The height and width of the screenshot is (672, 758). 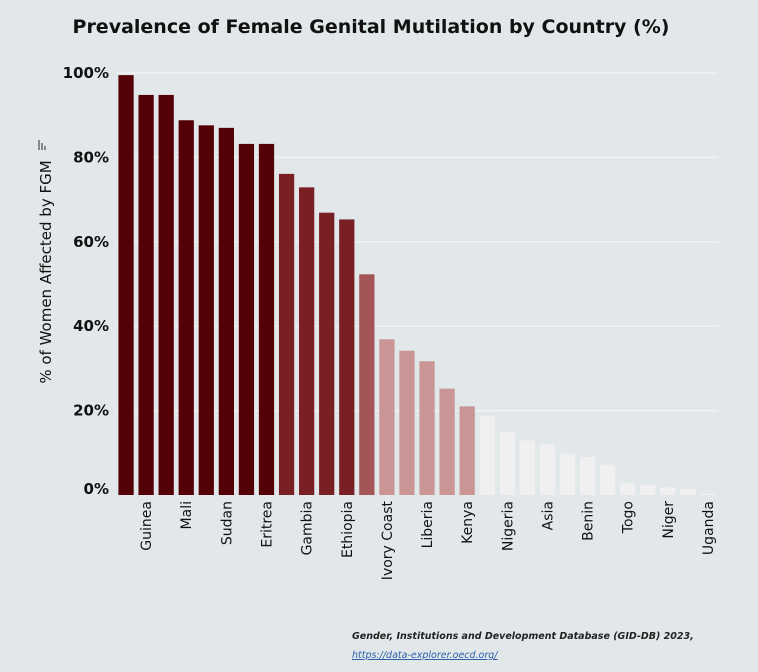 What do you see at coordinates (227, 523) in the screenshot?
I see `x-tick-label: Sudan` at bounding box center [227, 523].